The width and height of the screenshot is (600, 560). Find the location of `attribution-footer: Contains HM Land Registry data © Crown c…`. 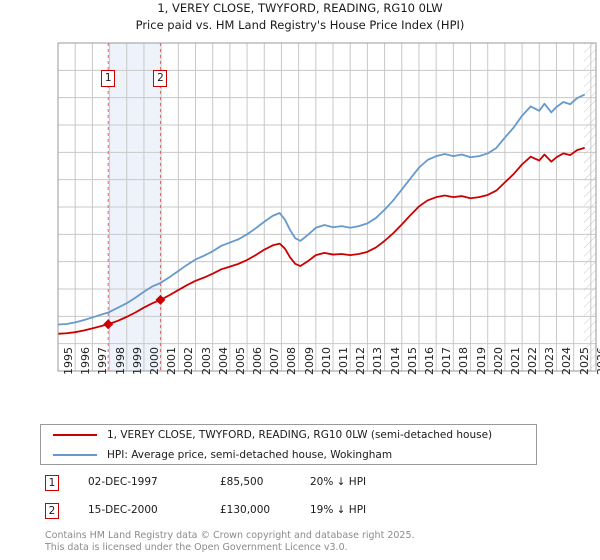

attribution-footer: Contains HM Land Registry data © Crown c… is located at coordinates (315, 541).